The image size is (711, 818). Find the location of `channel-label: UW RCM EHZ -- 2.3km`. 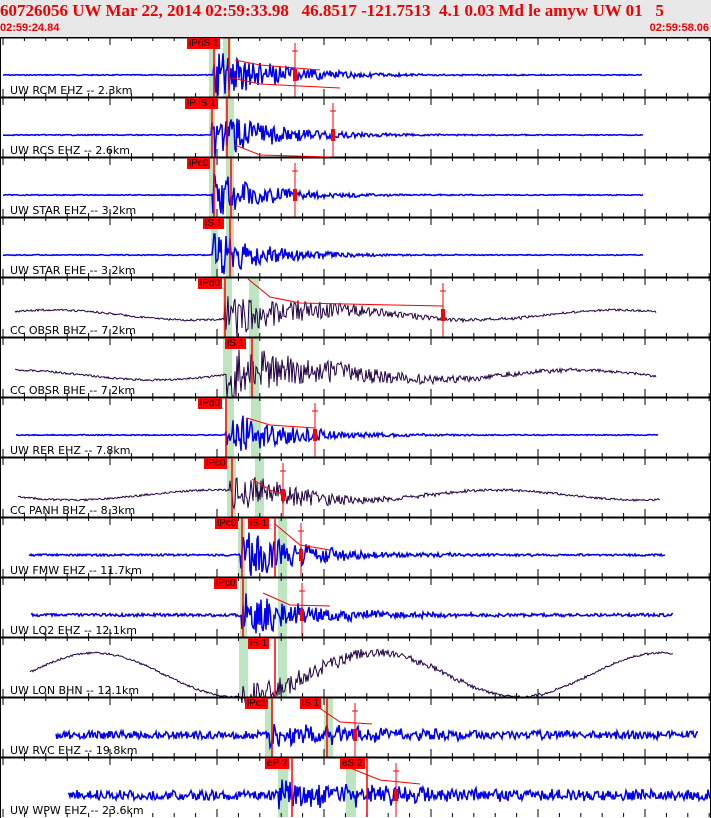

channel-label: UW RCM EHZ -- 2.3km is located at coordinates (71, 90).